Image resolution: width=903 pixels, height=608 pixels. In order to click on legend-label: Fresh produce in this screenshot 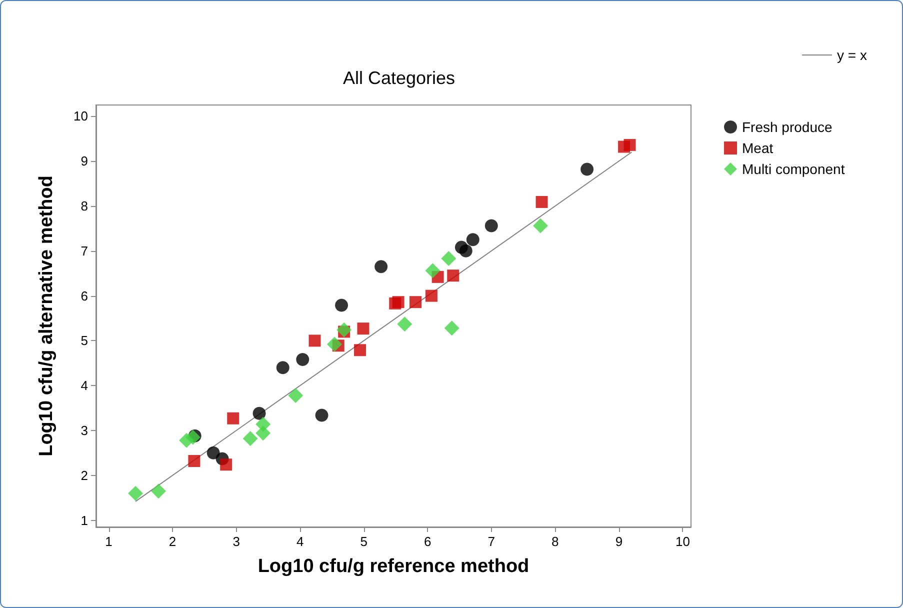, I will do `click(787, 127)`.